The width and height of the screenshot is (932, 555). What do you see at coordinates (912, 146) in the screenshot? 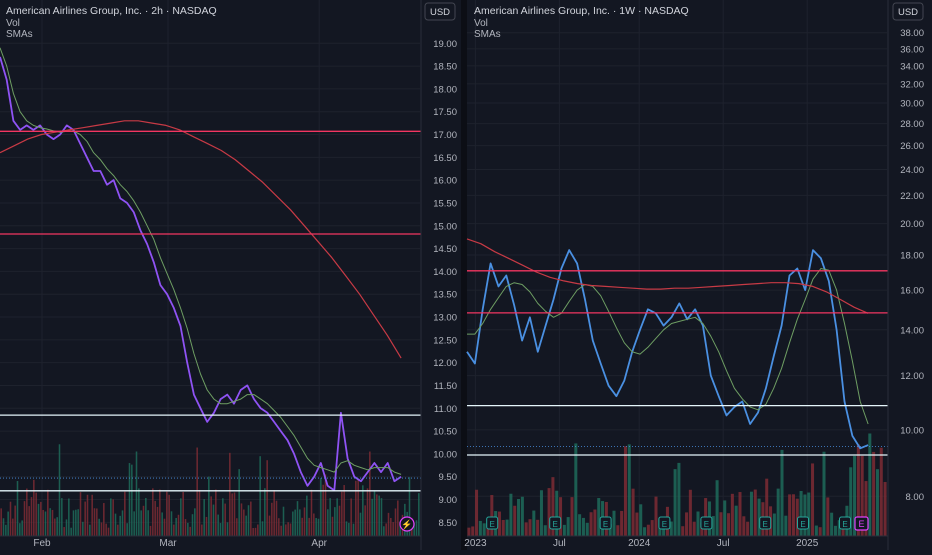
I see `right-y-tick-label: 26.00` at bounding box center [912, 146].